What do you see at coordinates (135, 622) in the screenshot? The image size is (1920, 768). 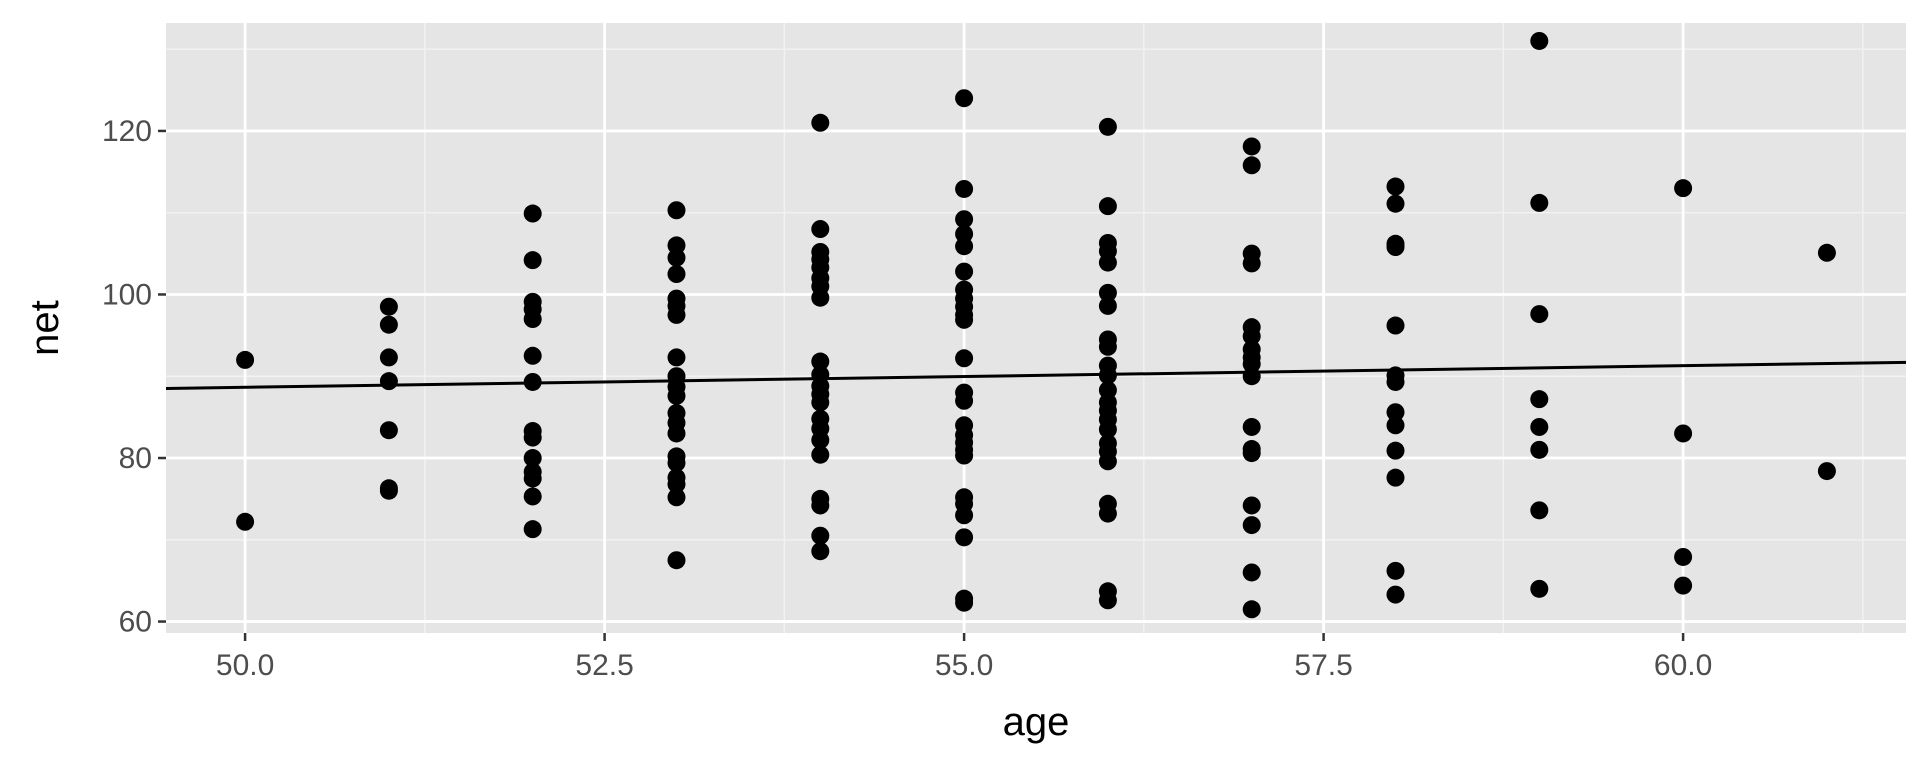 I see `y-tick-label: 60` at bounding box center [135, 622].